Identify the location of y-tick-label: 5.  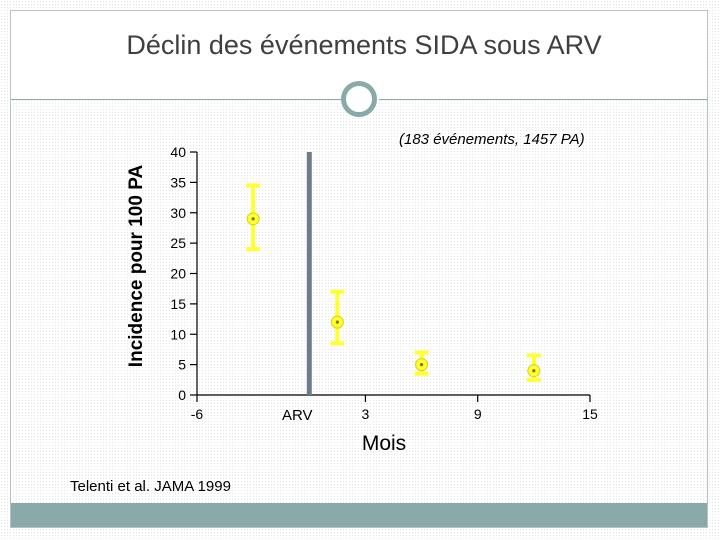
(182, 365).